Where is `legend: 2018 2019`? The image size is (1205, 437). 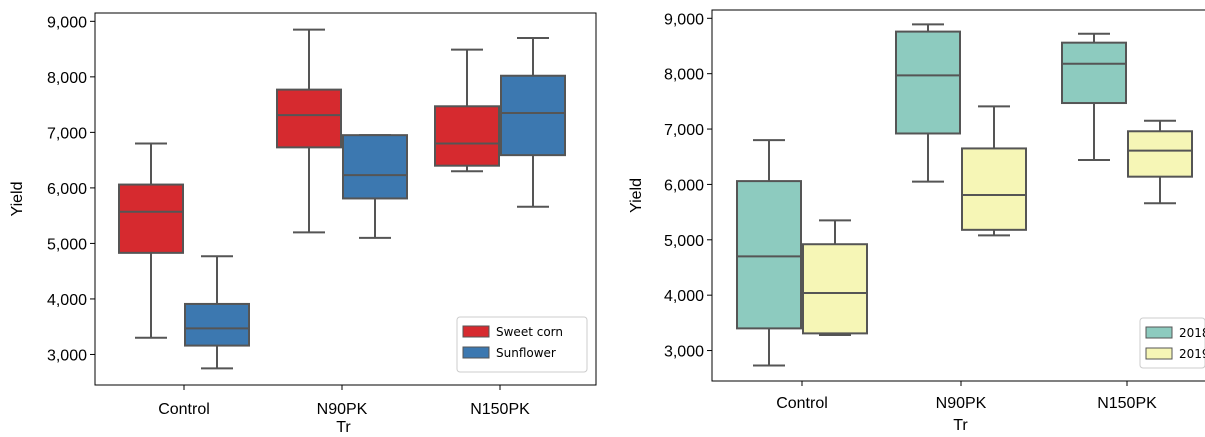
legend: 2018 2019 is located at coordinates (1172, 343).